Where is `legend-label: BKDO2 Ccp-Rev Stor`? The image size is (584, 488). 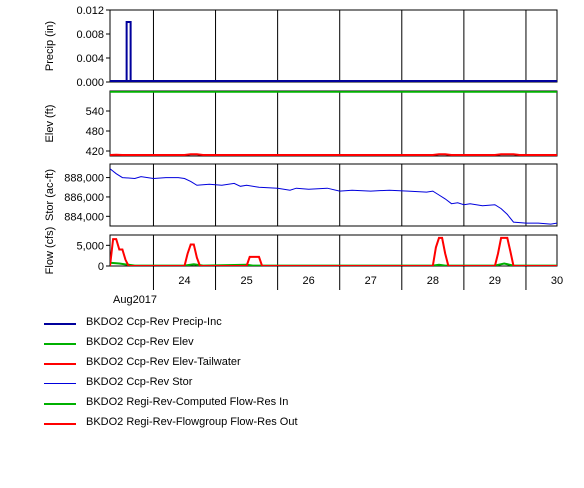 legend-label: BKDO2 Ccp-Rev Stor is located at coordinates (139, 382).